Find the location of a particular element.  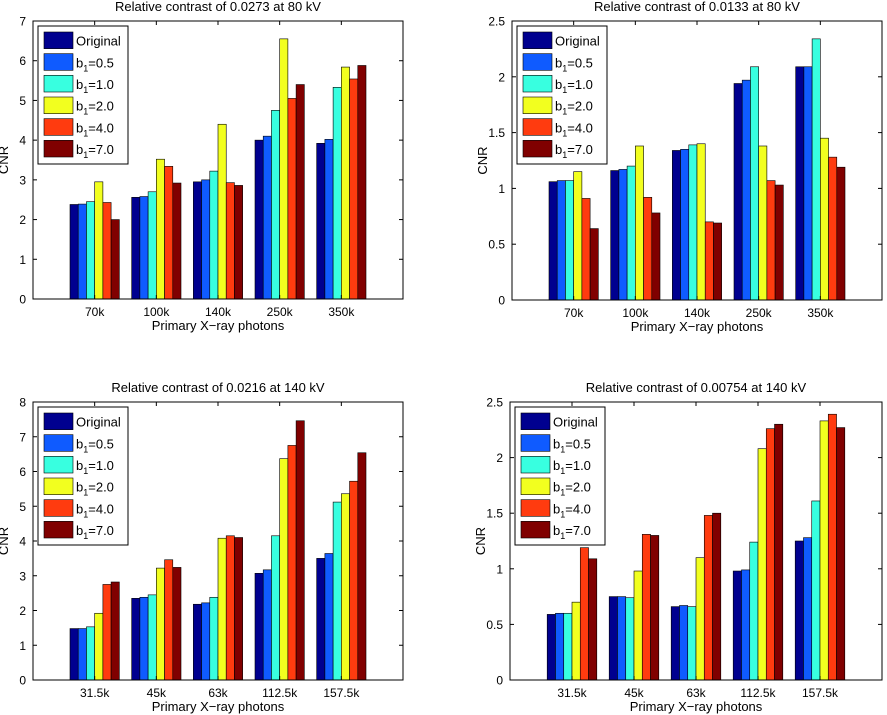

x-tick-label: 100k is located at coordinates (635, 313).